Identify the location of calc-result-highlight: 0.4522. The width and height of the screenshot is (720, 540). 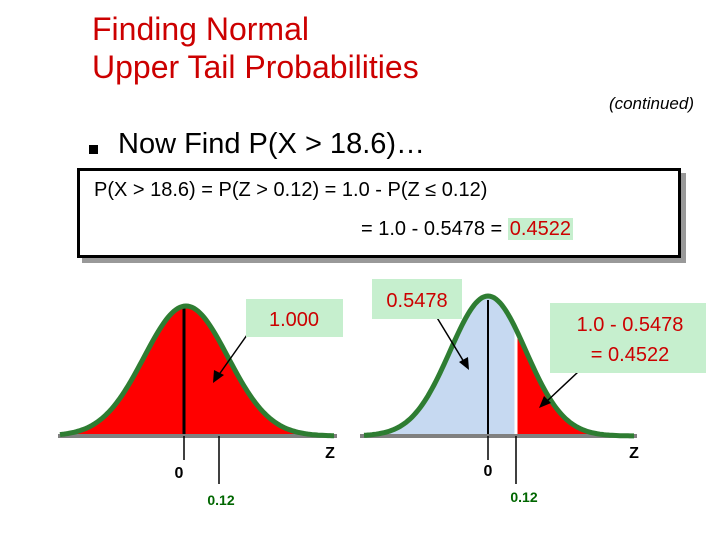
(540, 229).